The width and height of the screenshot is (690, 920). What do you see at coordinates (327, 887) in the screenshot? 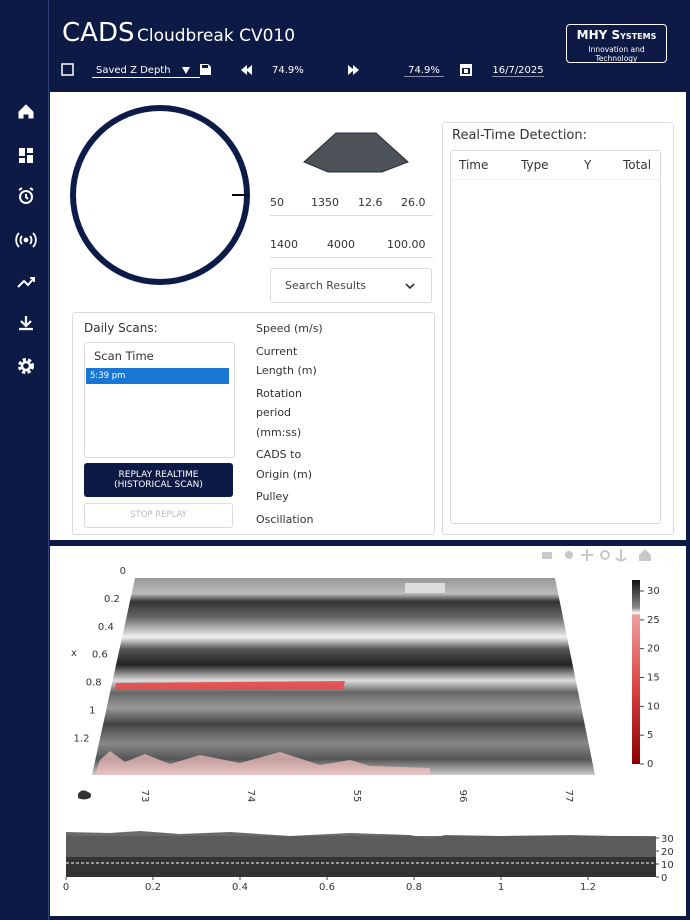
I see `x-tick-label: 0.6` at bounding box center [327, 887].